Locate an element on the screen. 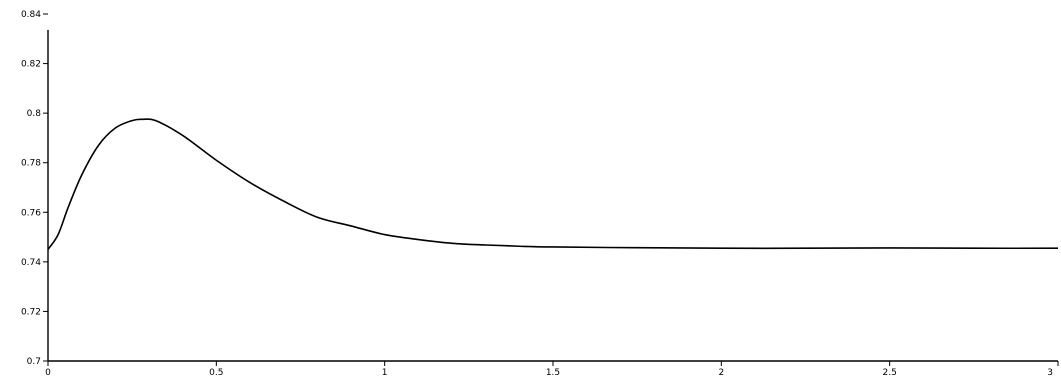  x-tick-label: 1.5 is located at coordinates (553, 373).